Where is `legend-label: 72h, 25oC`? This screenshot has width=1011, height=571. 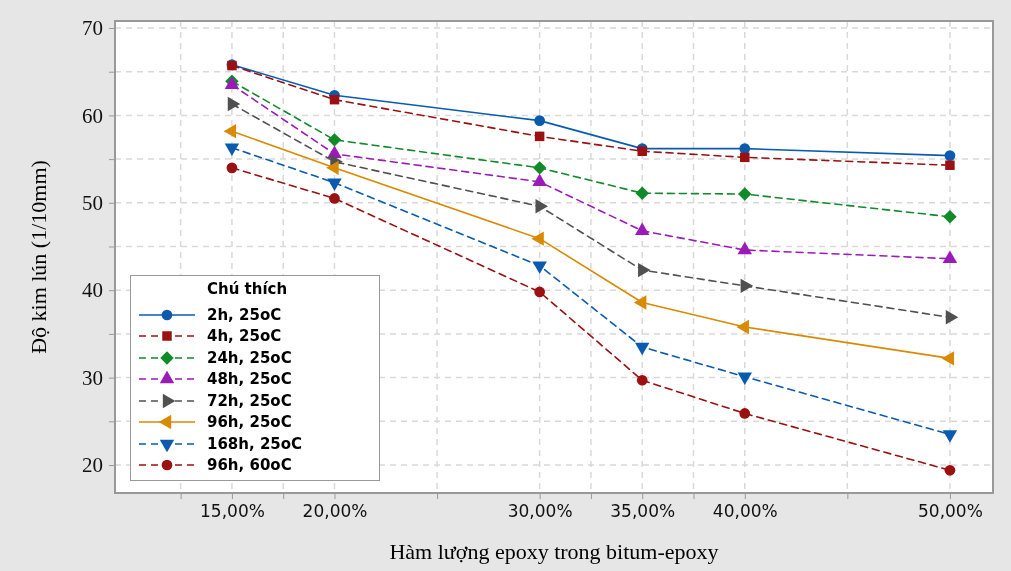 legend-label: 72h, 25oC is located at coordinates (249, 400).